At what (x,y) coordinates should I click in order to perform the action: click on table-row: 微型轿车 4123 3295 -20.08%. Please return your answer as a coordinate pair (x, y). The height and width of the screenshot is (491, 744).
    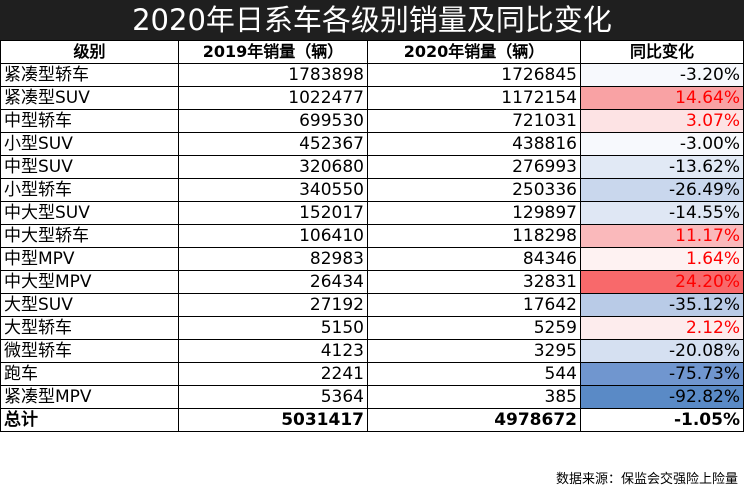
    Looking at the image, I should click on (372, 351).